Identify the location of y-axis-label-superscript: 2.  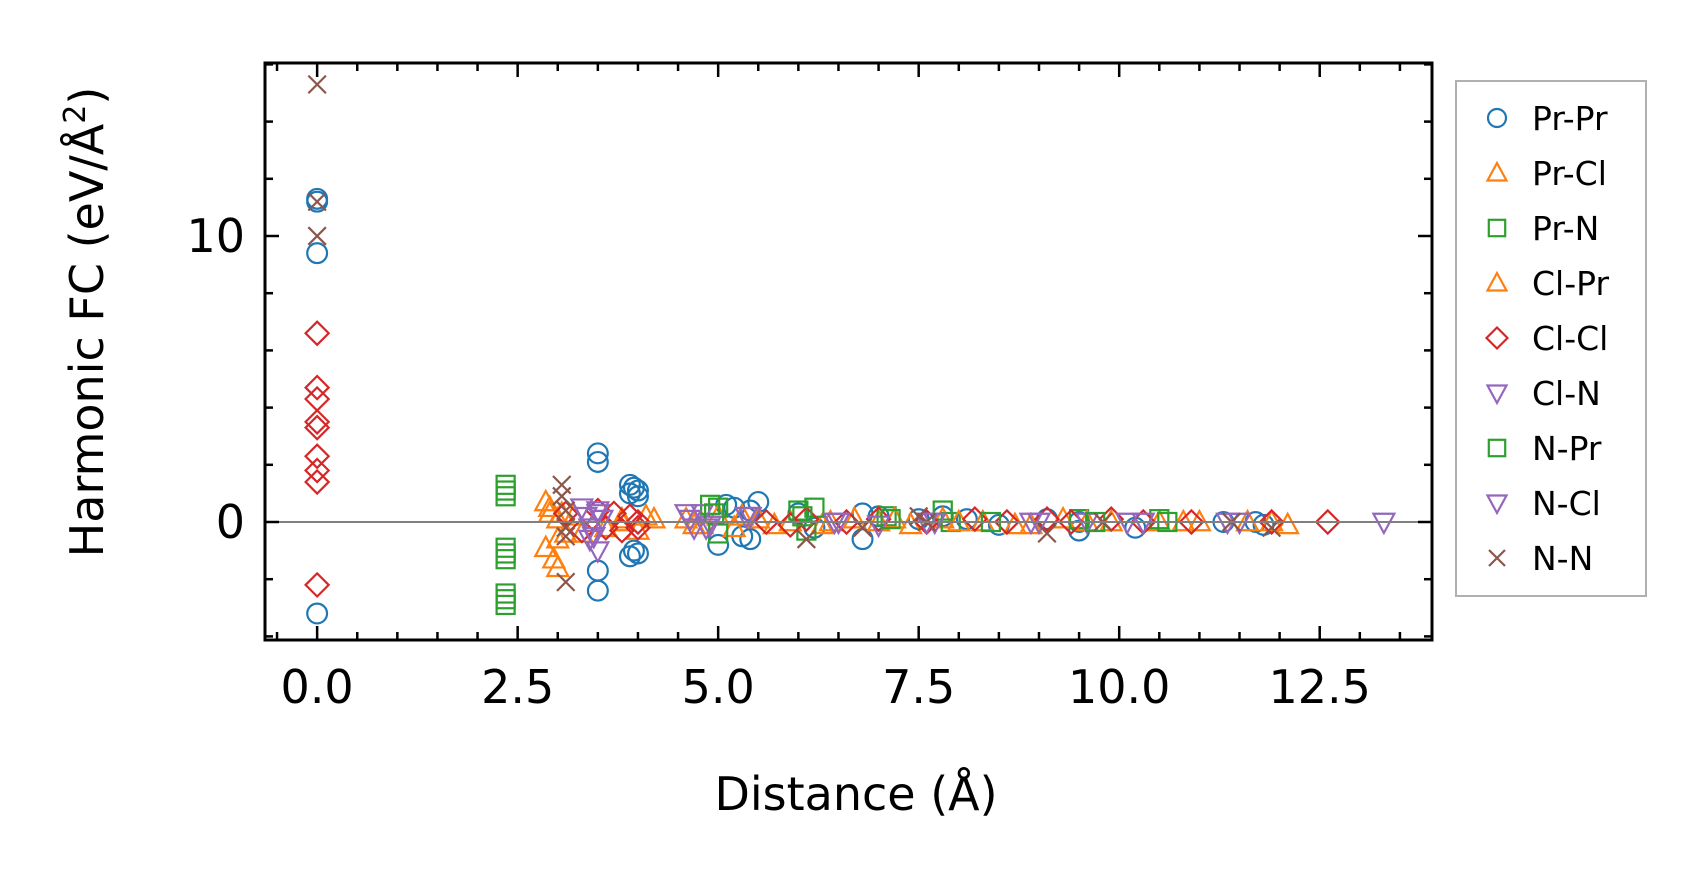
(75, 114).